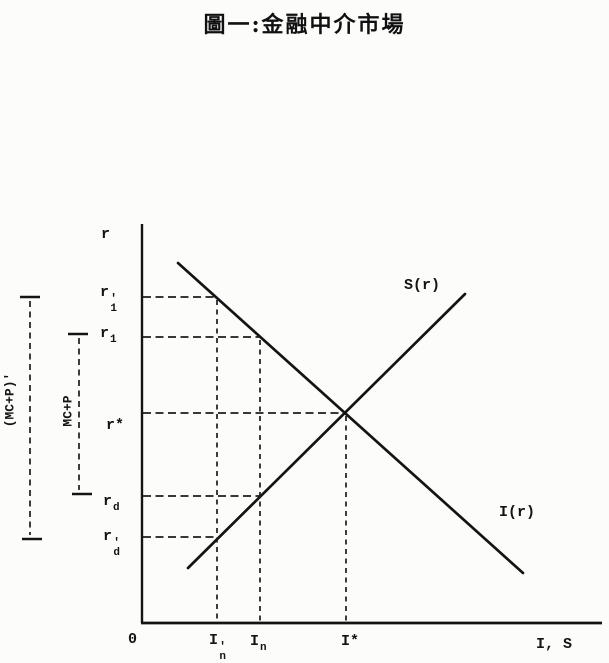  Describe the element at coordinates (350, 641) in the screenshot. I see `x-tick-label-i-star: I*` at that location.